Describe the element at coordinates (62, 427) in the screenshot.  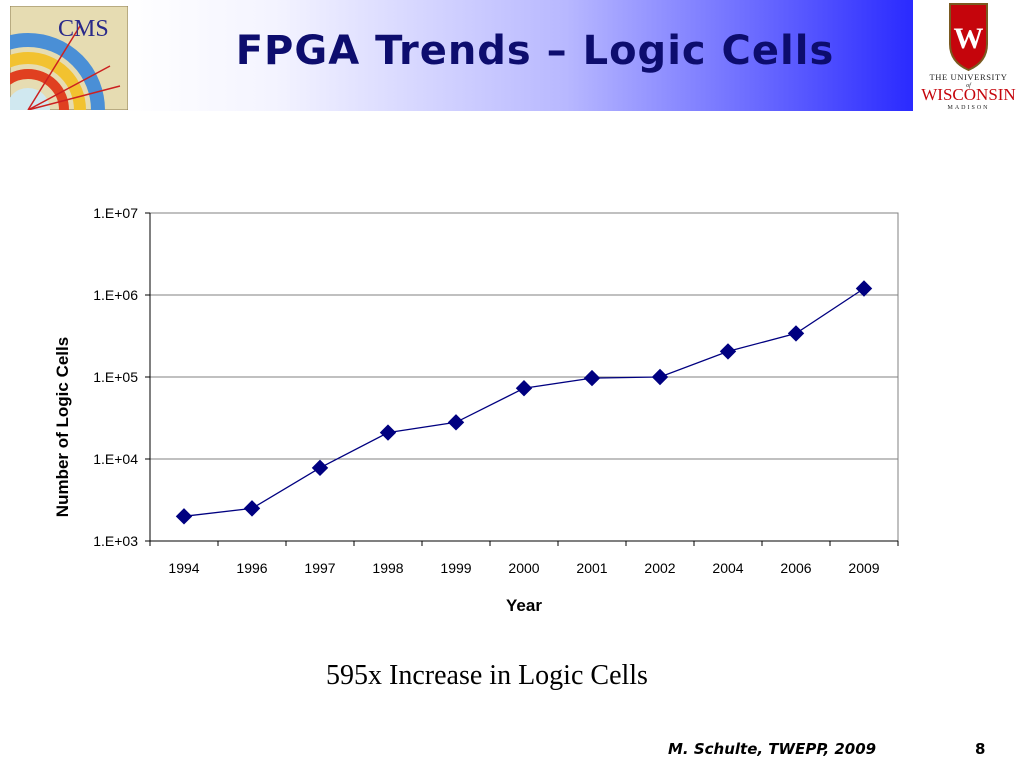
I see `y-axis-label: Number of Logic Cells` at that location.